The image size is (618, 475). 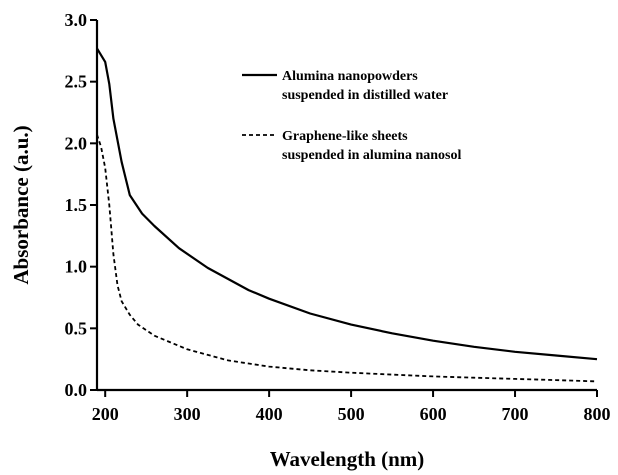 I want to click on y-tick-label: 0.5, so click(x=76, y=328).